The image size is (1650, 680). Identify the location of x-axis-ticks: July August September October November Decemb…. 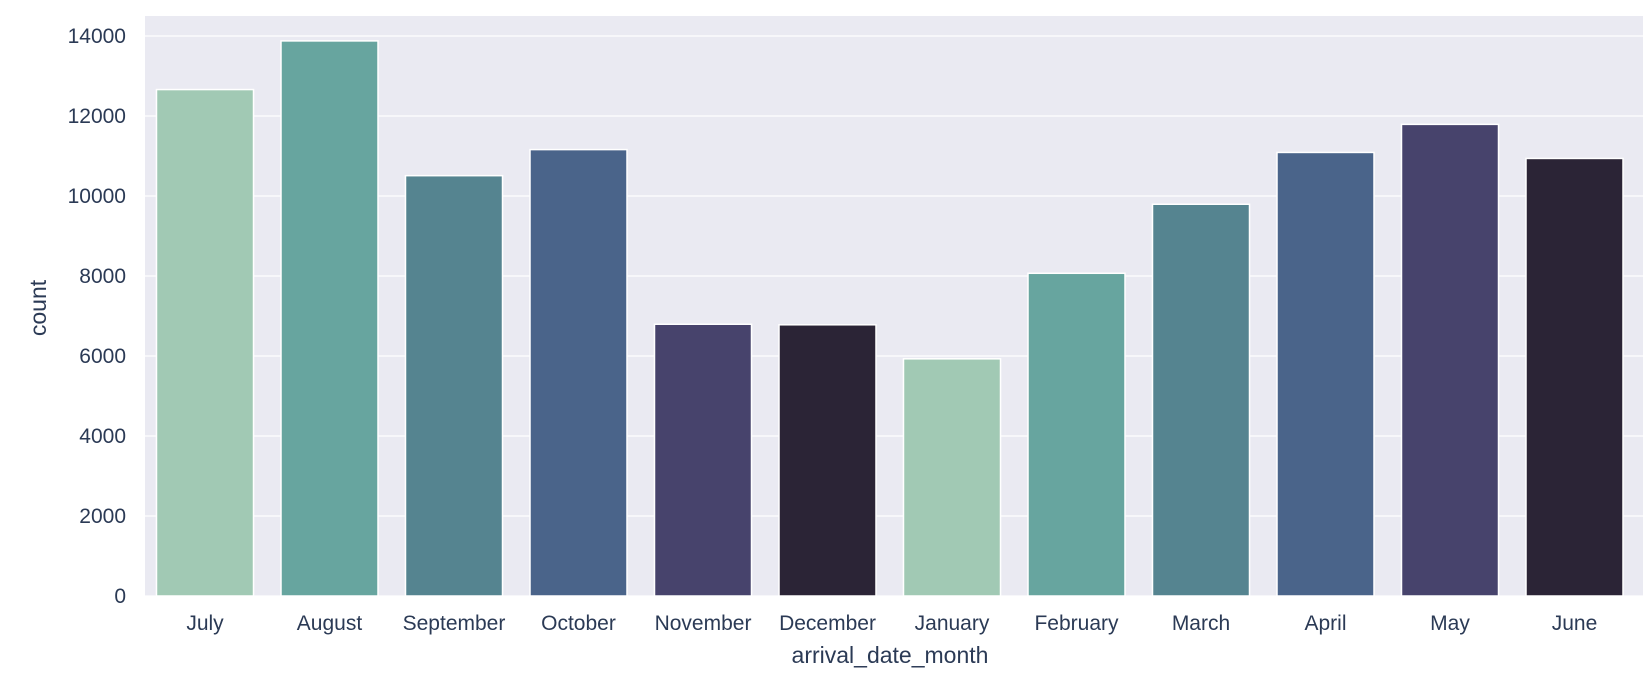
(891, 623).